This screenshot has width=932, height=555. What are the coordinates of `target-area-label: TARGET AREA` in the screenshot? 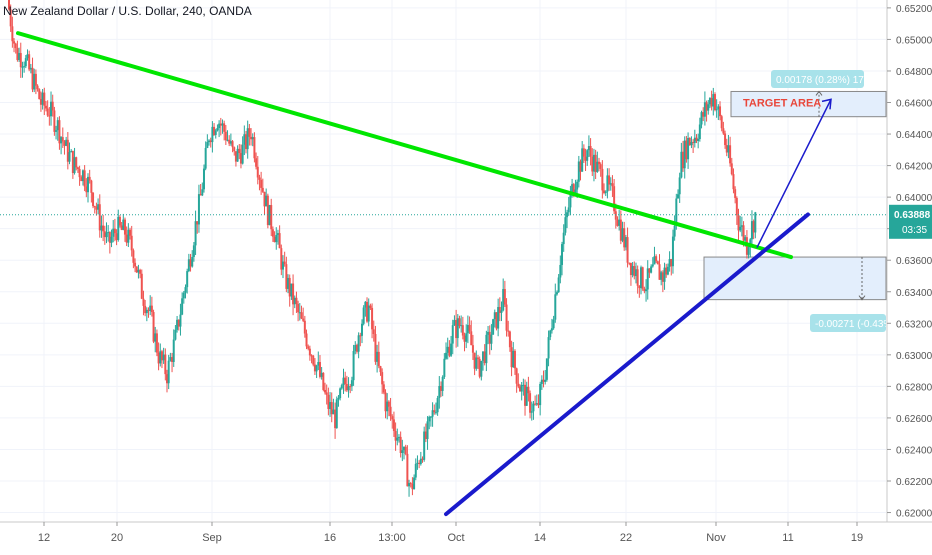 It's located at (782, 103).